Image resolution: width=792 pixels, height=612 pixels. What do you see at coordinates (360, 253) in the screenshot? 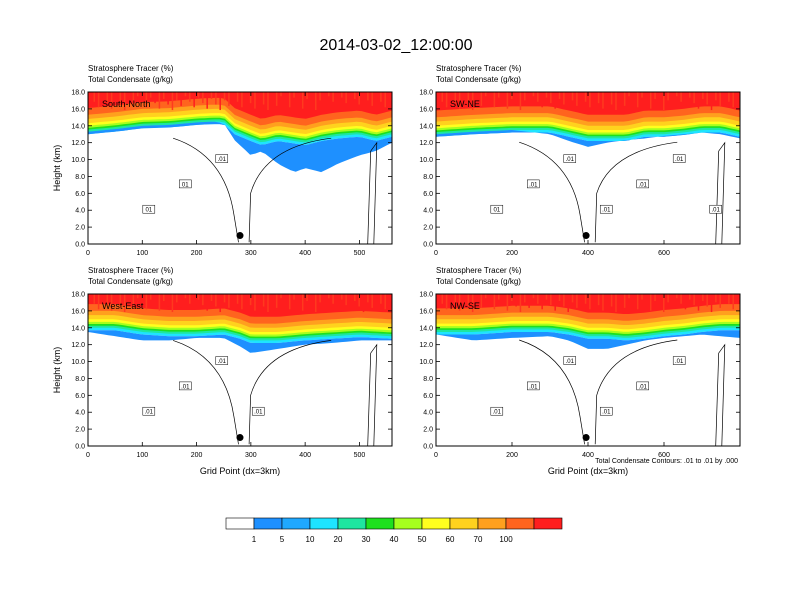
I see `x-tick-label: 500` at bounding box center [360, 253].